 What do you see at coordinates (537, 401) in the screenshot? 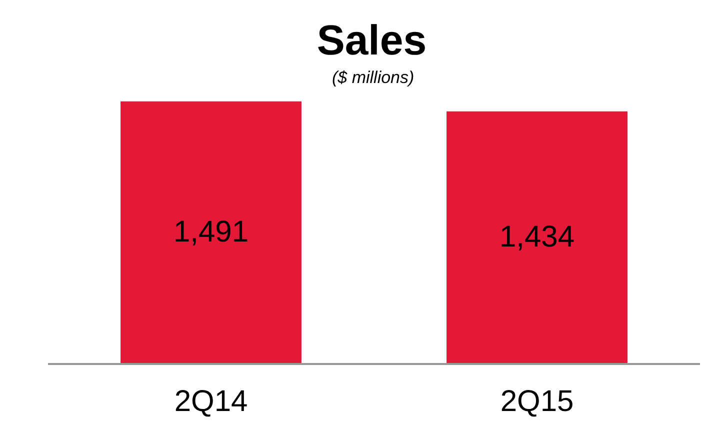
I see `x-tick-label: 2Q15` at bounding box center [537, 401].